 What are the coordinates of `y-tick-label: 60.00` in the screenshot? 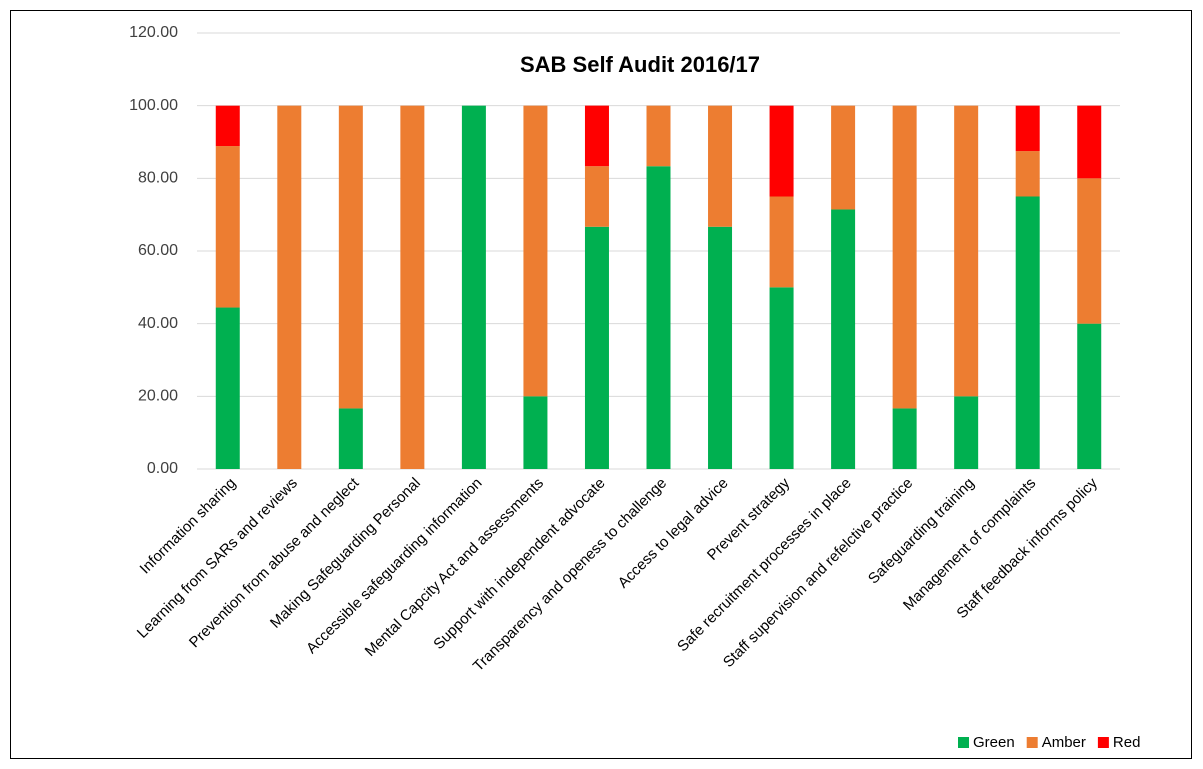 It's located at (158, 250).